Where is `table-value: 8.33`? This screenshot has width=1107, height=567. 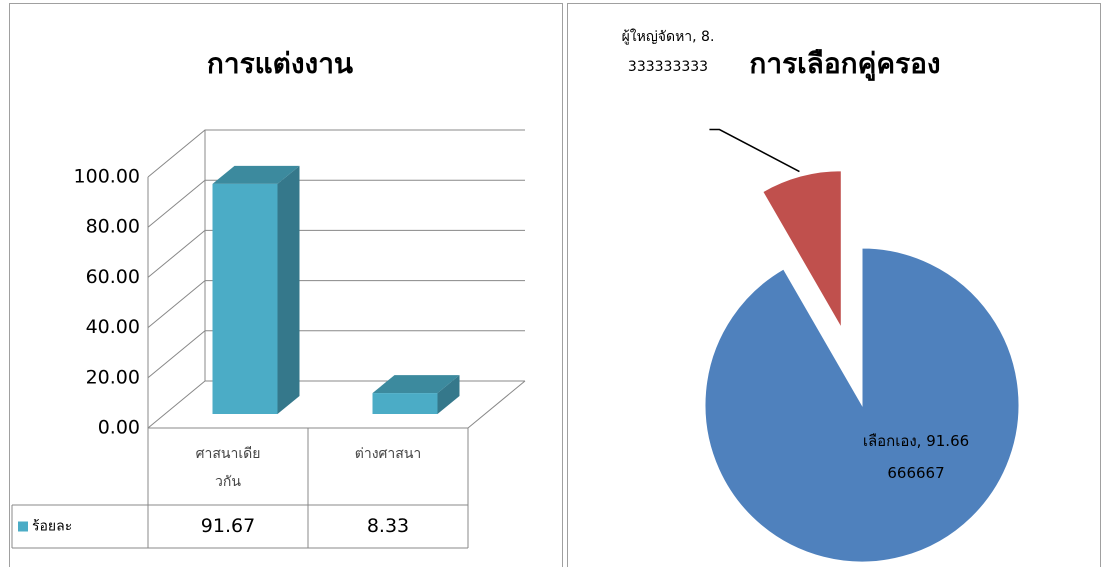
table-value: 8.33 is located at coordinates (388, 526).